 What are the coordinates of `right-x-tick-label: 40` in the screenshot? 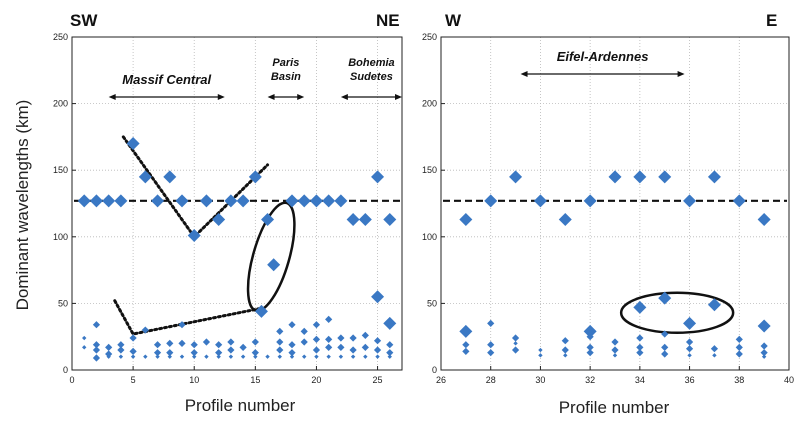 It's located at (789, 380).